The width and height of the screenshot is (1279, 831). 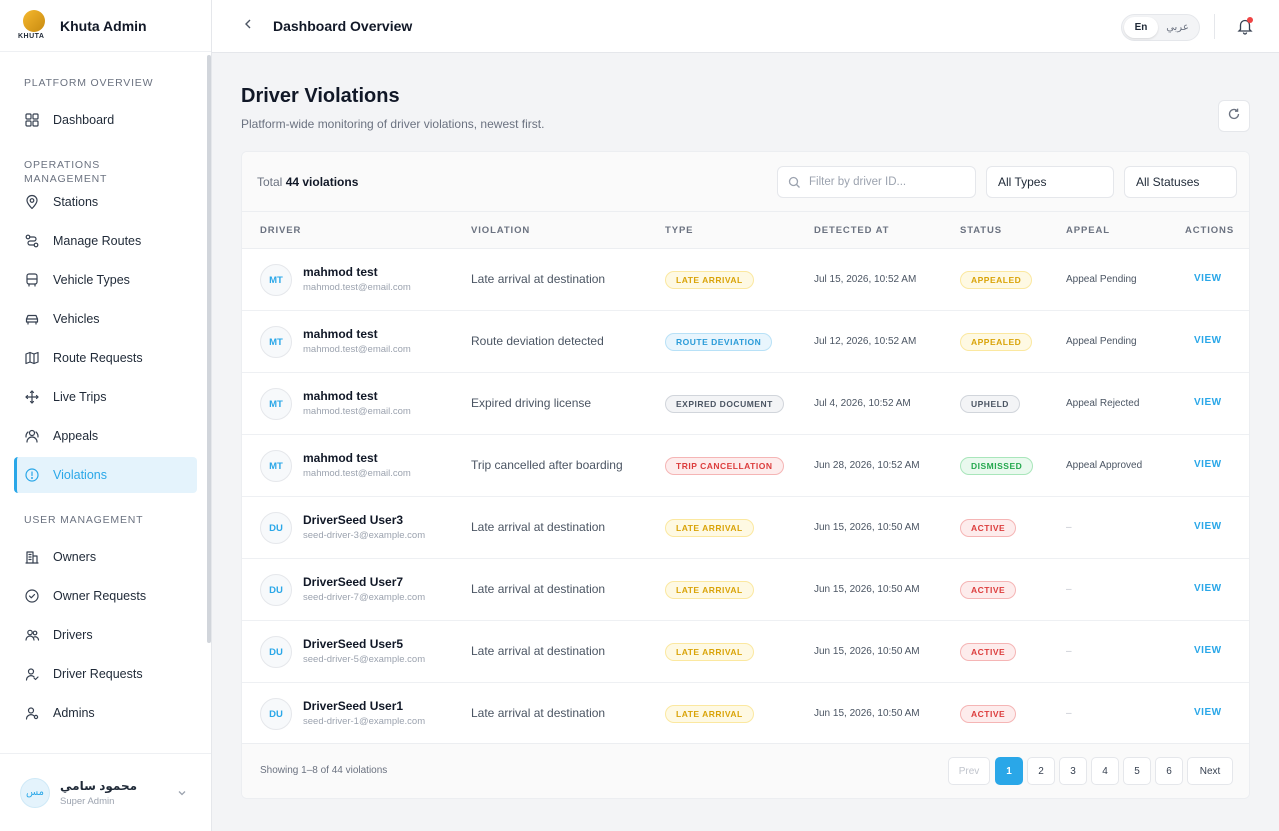 I want to click on sidebar-item-route-requests: Route Requests, so click(x=105, y=358).